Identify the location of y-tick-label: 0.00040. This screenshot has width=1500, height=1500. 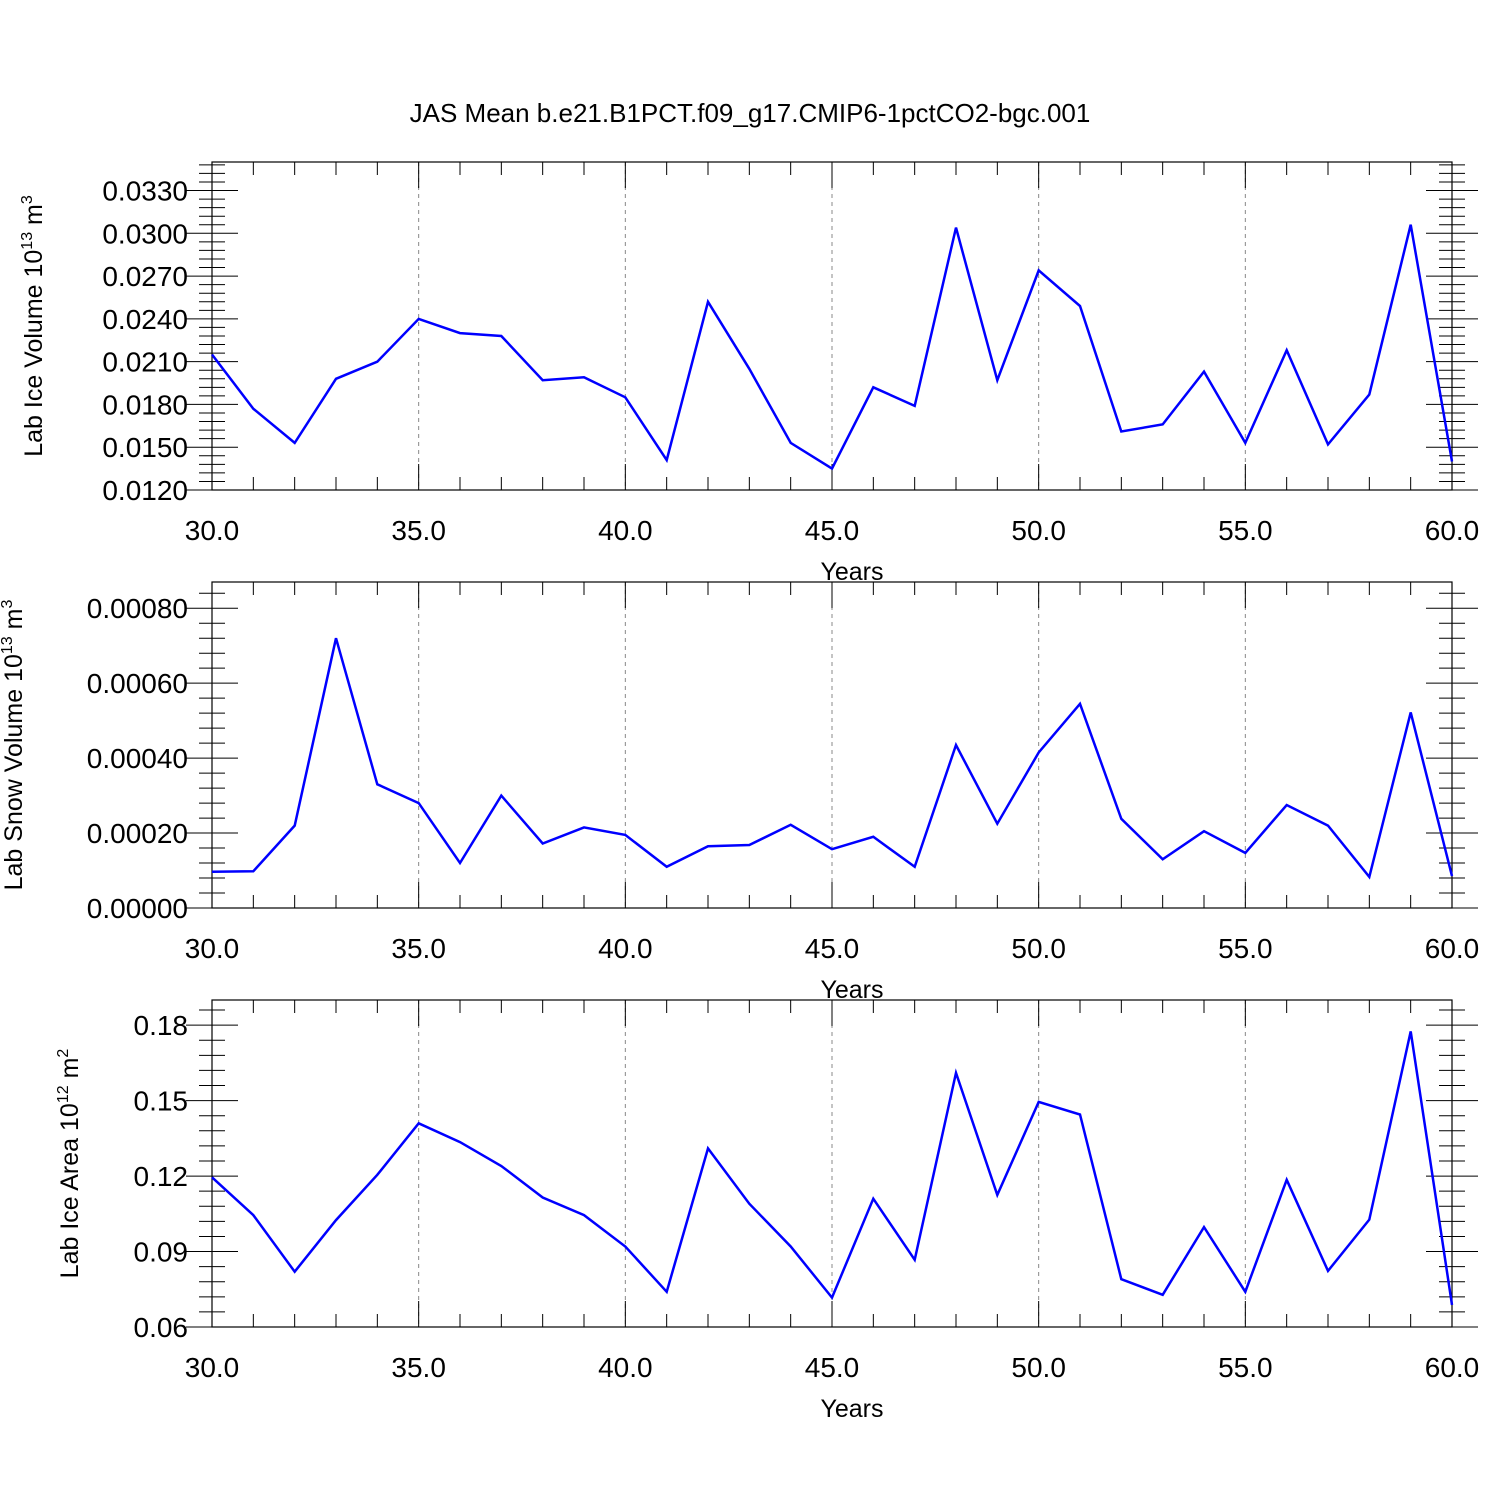
(137, 758).